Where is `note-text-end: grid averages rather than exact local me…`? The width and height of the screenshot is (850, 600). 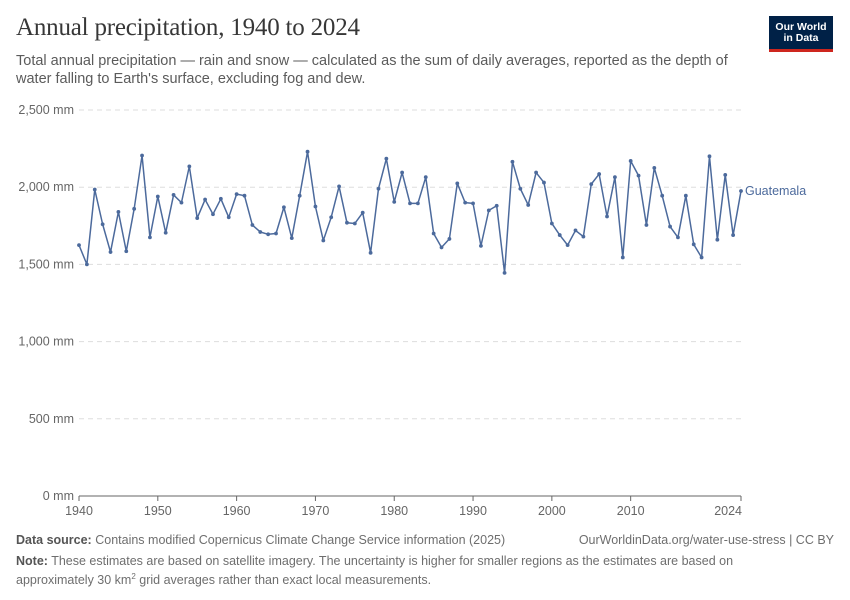
note-text-end: grid averages rather than exact local me… is located at coordinates (283, 580).